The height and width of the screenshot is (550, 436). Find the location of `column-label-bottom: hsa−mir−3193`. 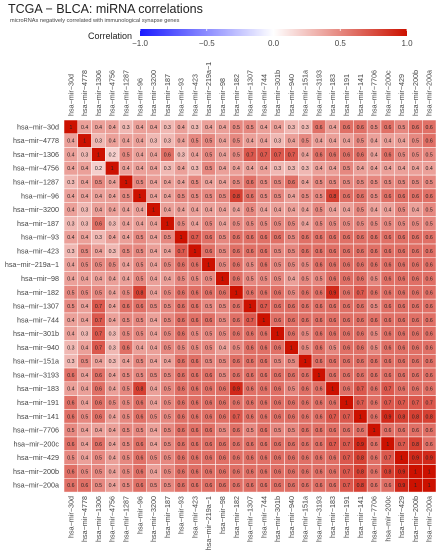

column-label-bottom: hsa−mir−3193 is located at coordinates (318, 519).